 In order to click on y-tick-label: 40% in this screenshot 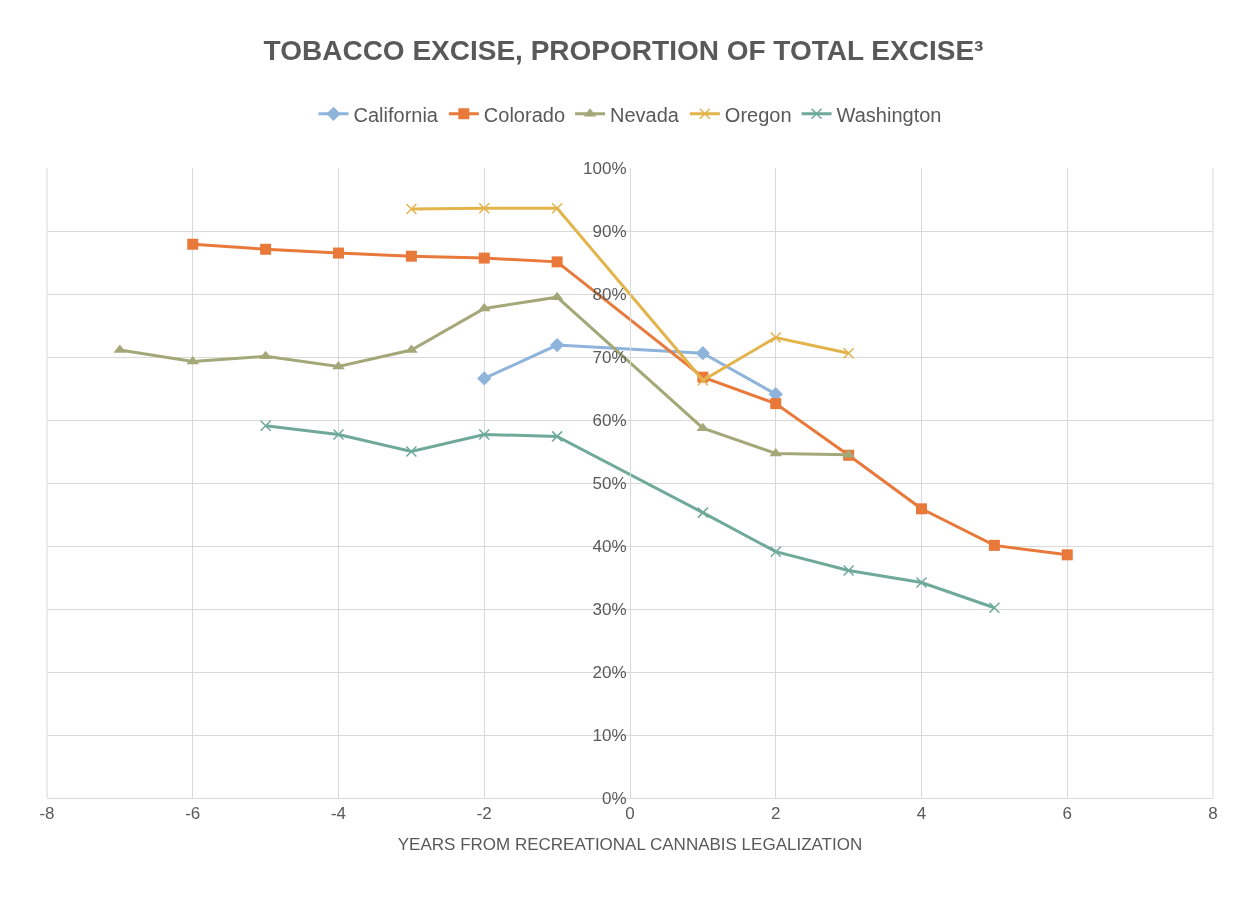, I will do `click(609, 546)`.